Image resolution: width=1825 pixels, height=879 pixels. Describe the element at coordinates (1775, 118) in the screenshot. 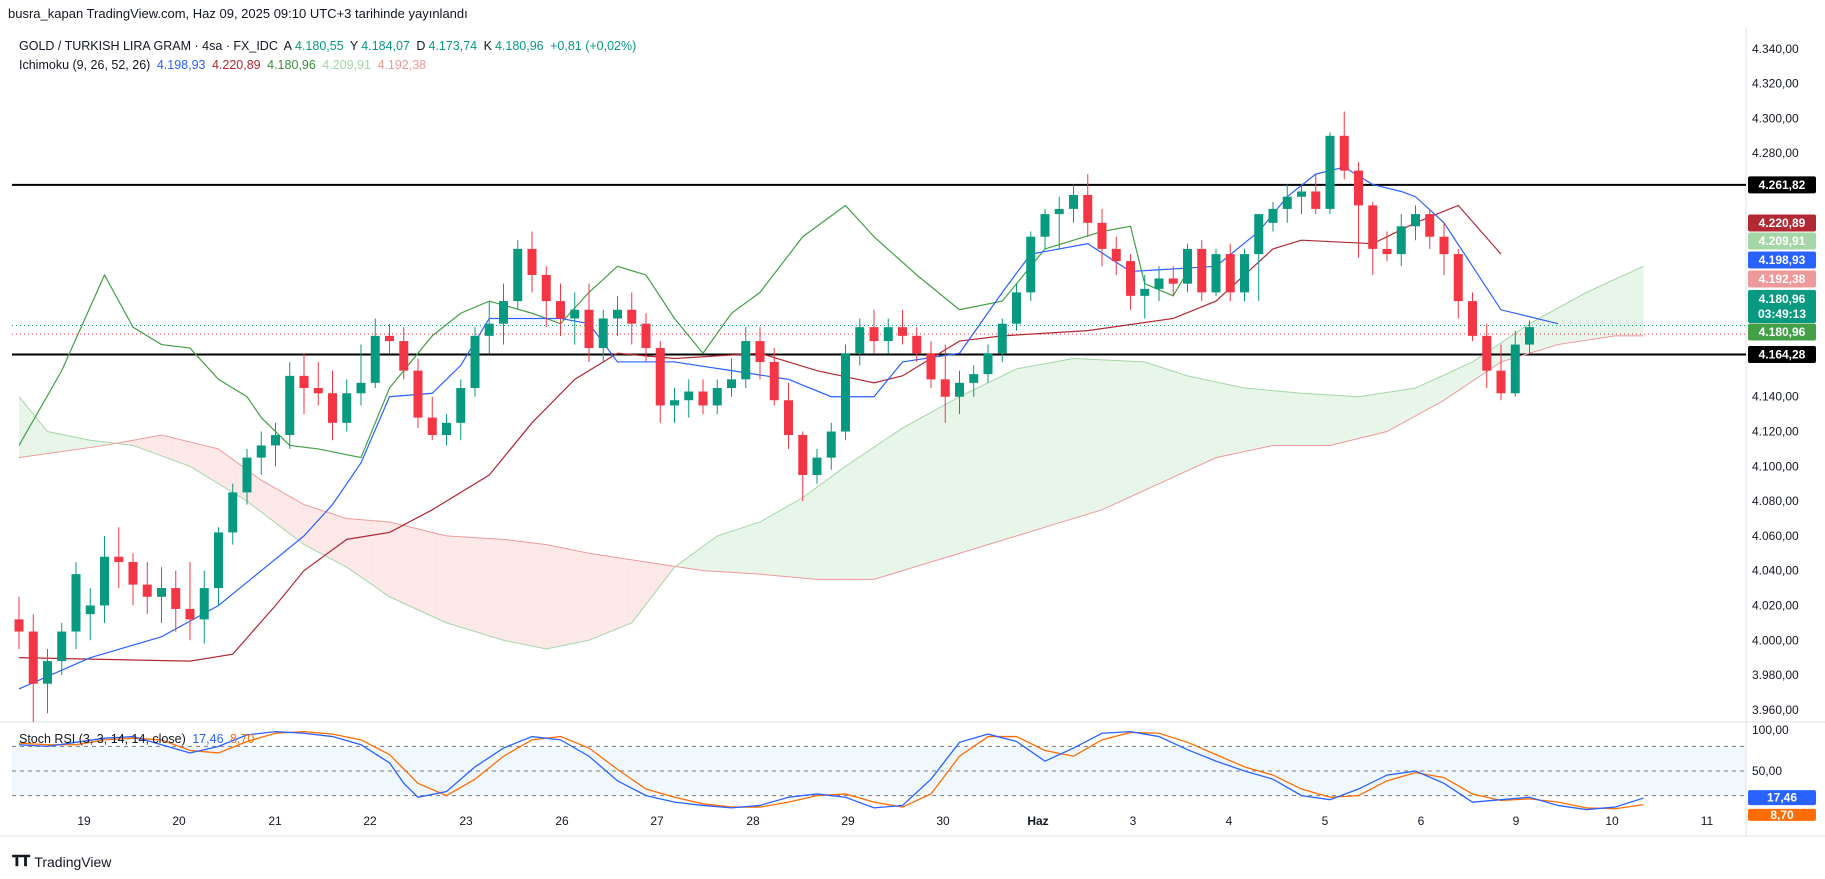

I see `price-tick-label: 4.300,00` at that location.